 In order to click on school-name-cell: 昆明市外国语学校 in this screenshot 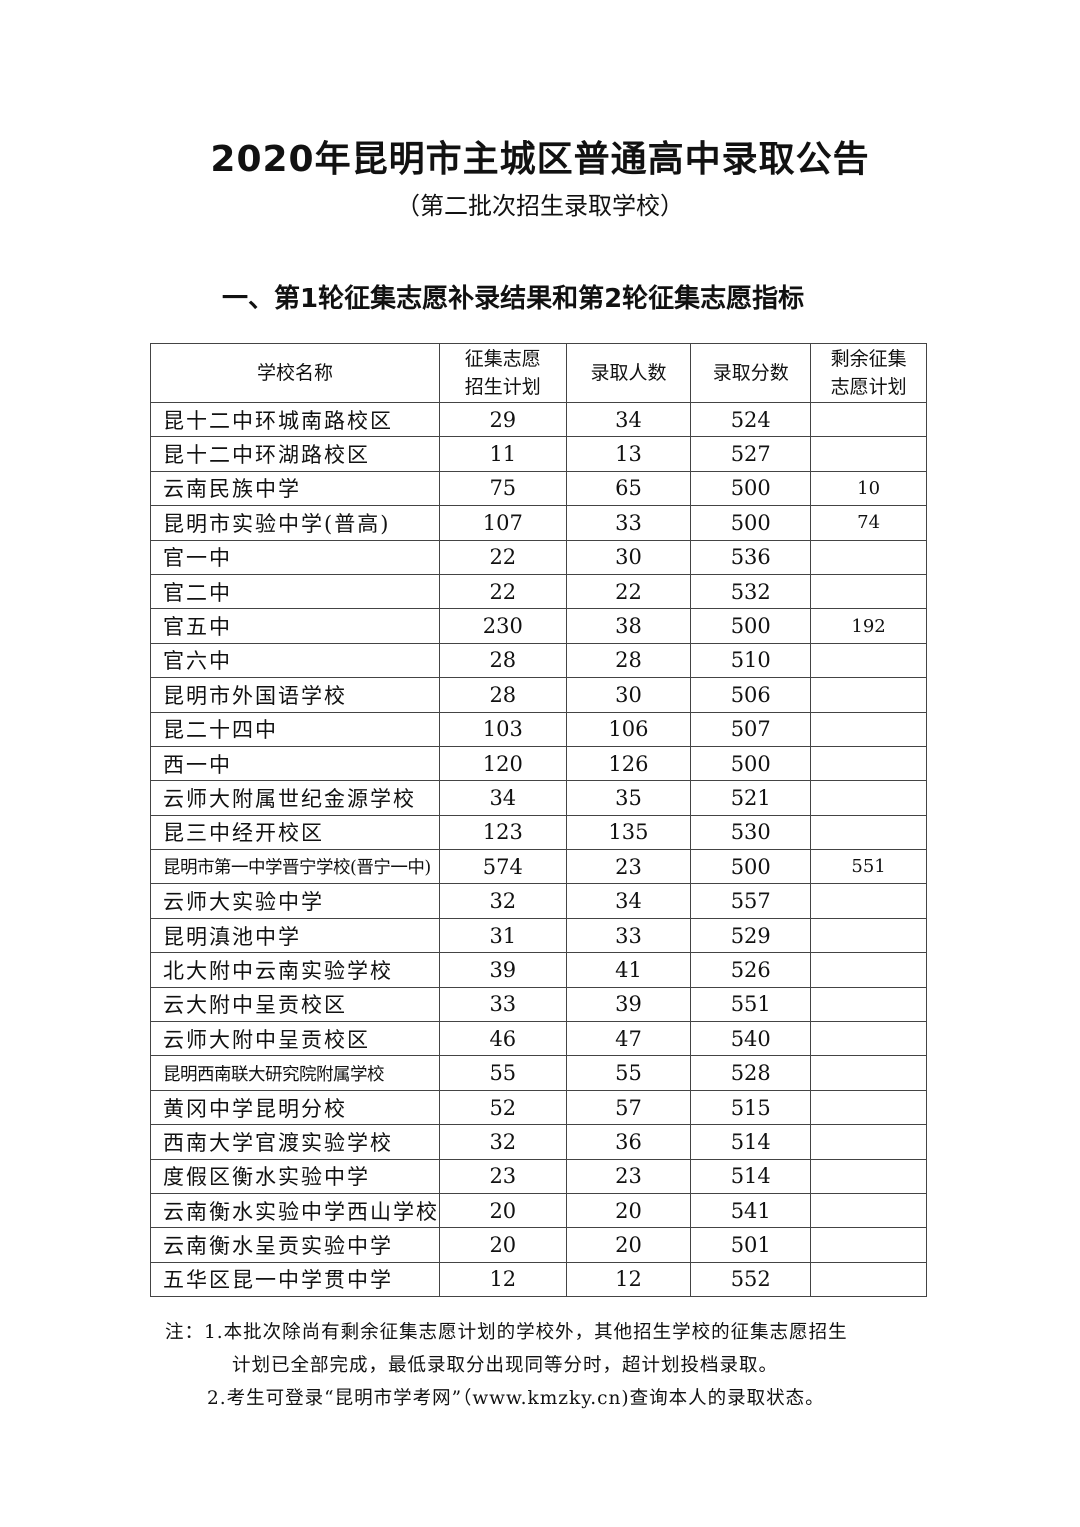, I will do `click(295, 695)`.